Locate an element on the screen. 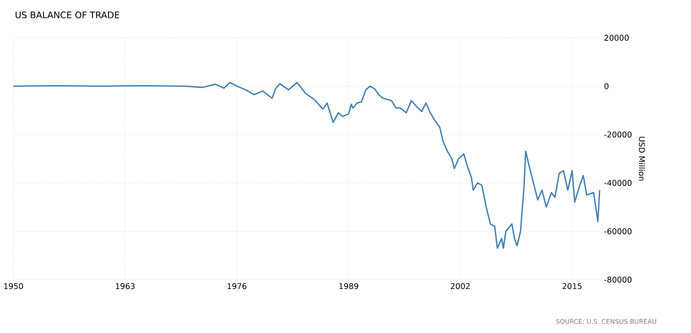  chart-title: US BALANCE OF TRADE is located at coordinates (68, 14).